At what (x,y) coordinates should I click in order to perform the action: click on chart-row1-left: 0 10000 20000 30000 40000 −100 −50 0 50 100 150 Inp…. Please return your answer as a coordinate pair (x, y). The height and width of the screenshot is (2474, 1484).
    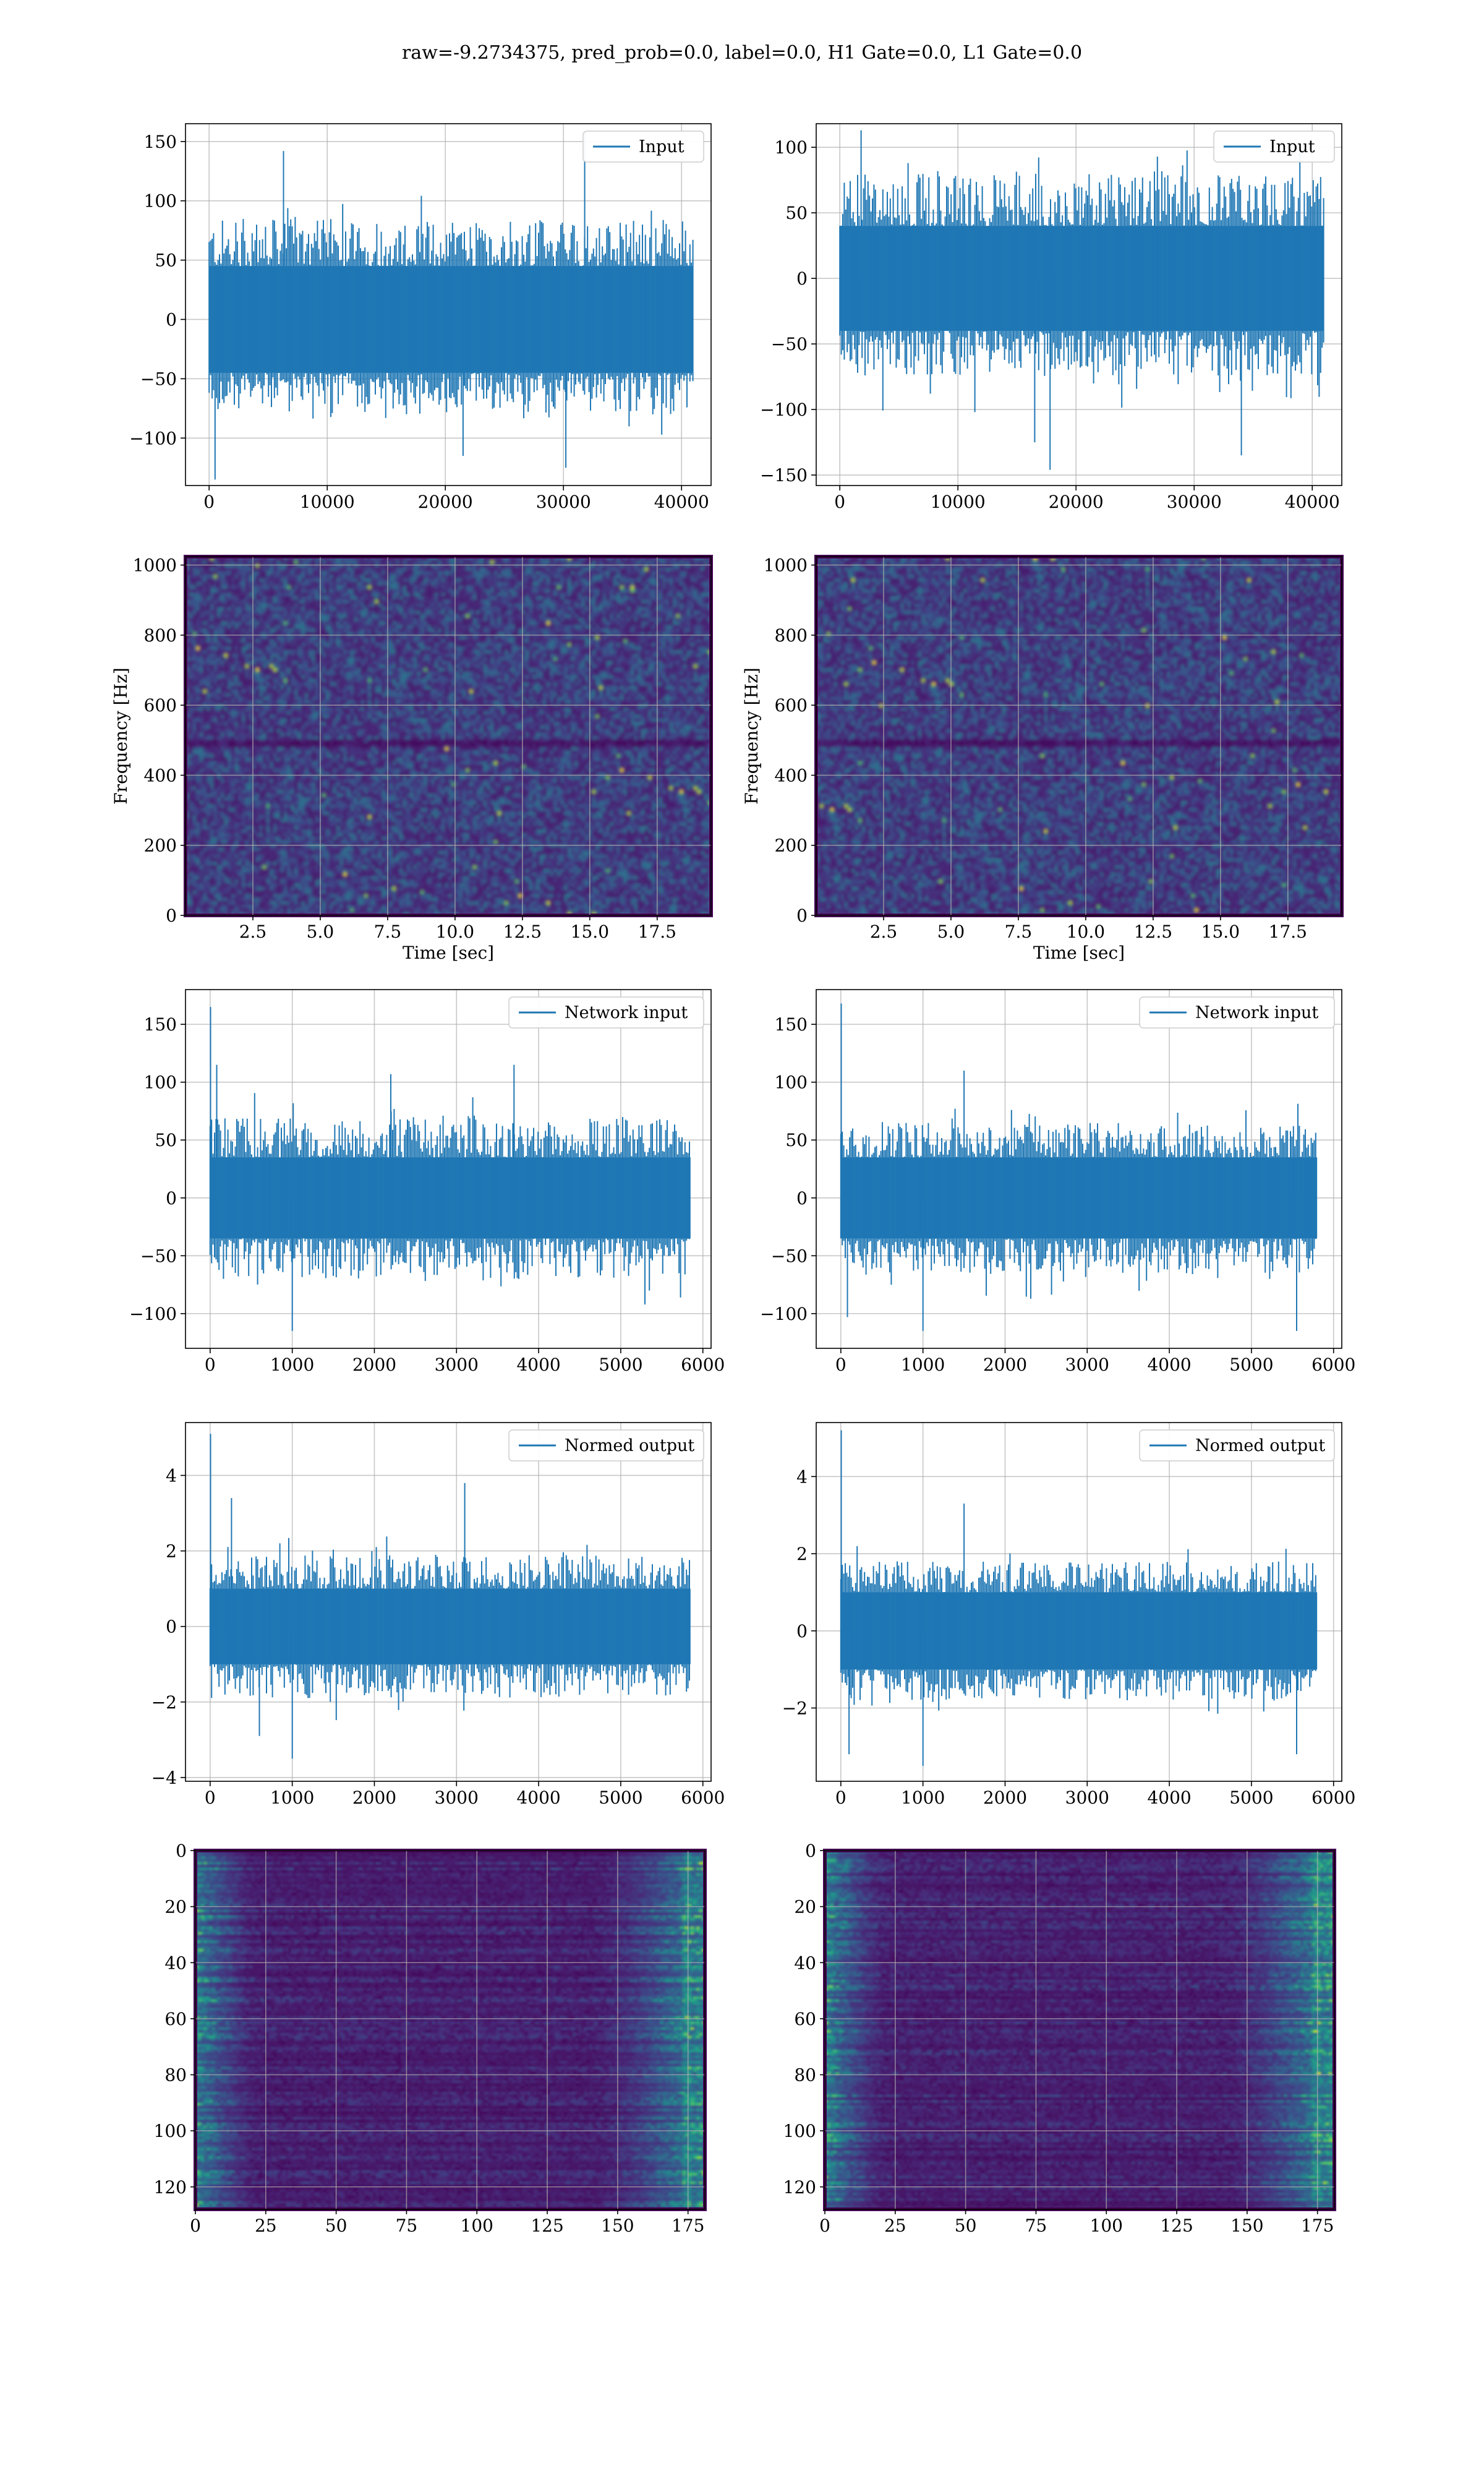
    Looking at the image, I should click on (420, 317).